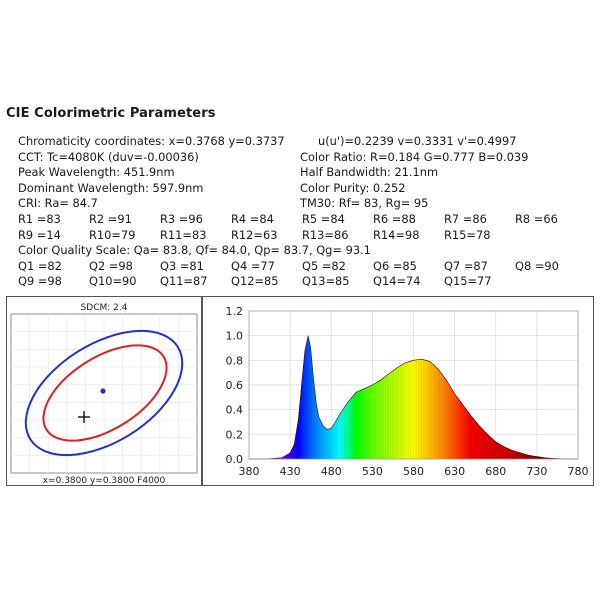 The height and width of the screenshot is (600, 600). Describe the element at coordinates (536, 471) in the screenshot. I see `x-tick-label: 730` at that location.